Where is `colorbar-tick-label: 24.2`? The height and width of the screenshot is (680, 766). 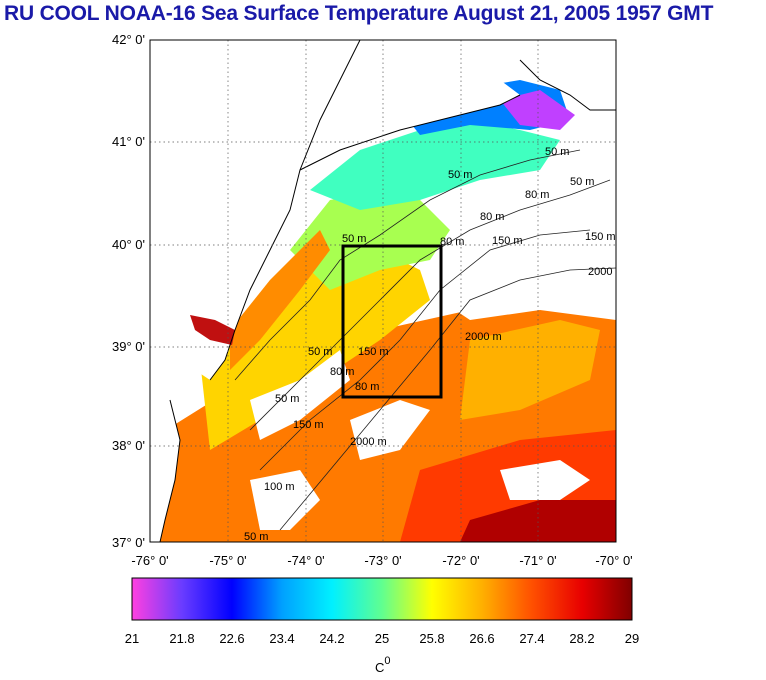 colorbar-tick-label: 24.2 is located at coordinates (331, 638).